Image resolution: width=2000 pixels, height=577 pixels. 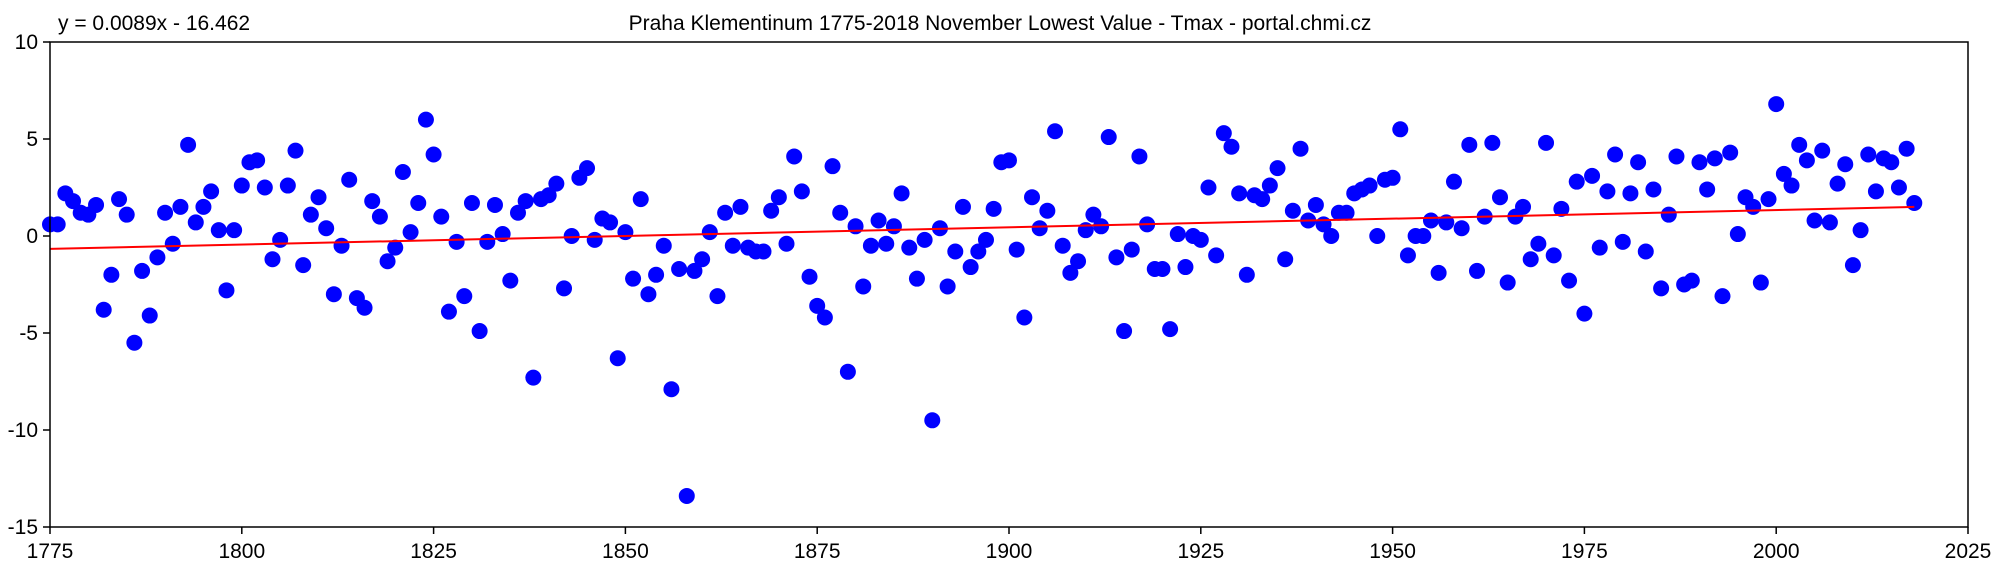 I want to click on x-tick-label: 1925, so click(x=1200, y=551).